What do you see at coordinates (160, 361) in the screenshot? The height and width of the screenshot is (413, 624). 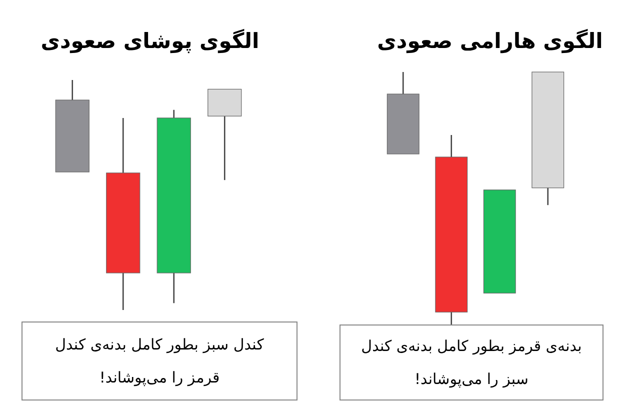 I see `text: کندل سبز بطور کامل بدنه‌ی کندل قرمز را می‌پوشاند!` at bounding box center [160, 361].